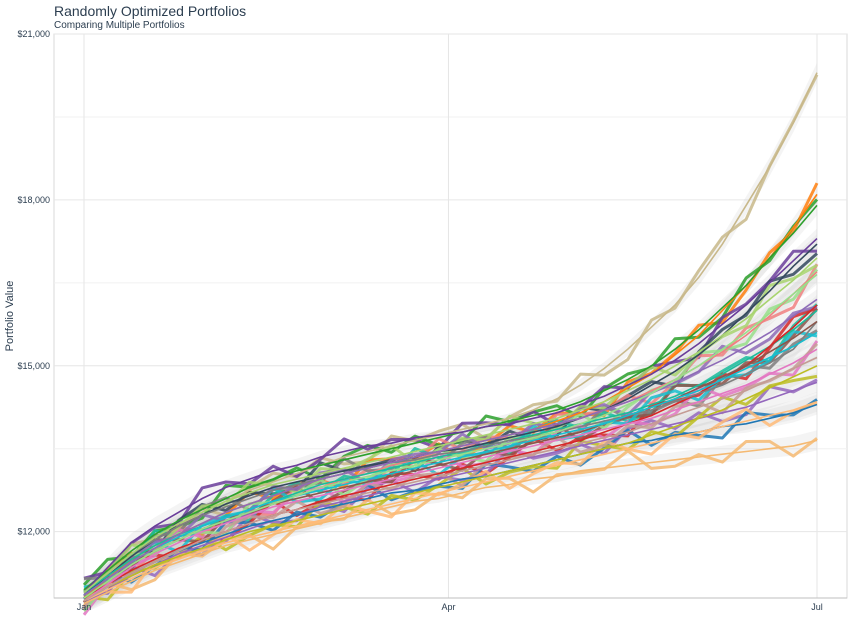  Describe the element at coordinates (33, 532) in the screenshot. I see `y-tick-label: $12,000` at that location.